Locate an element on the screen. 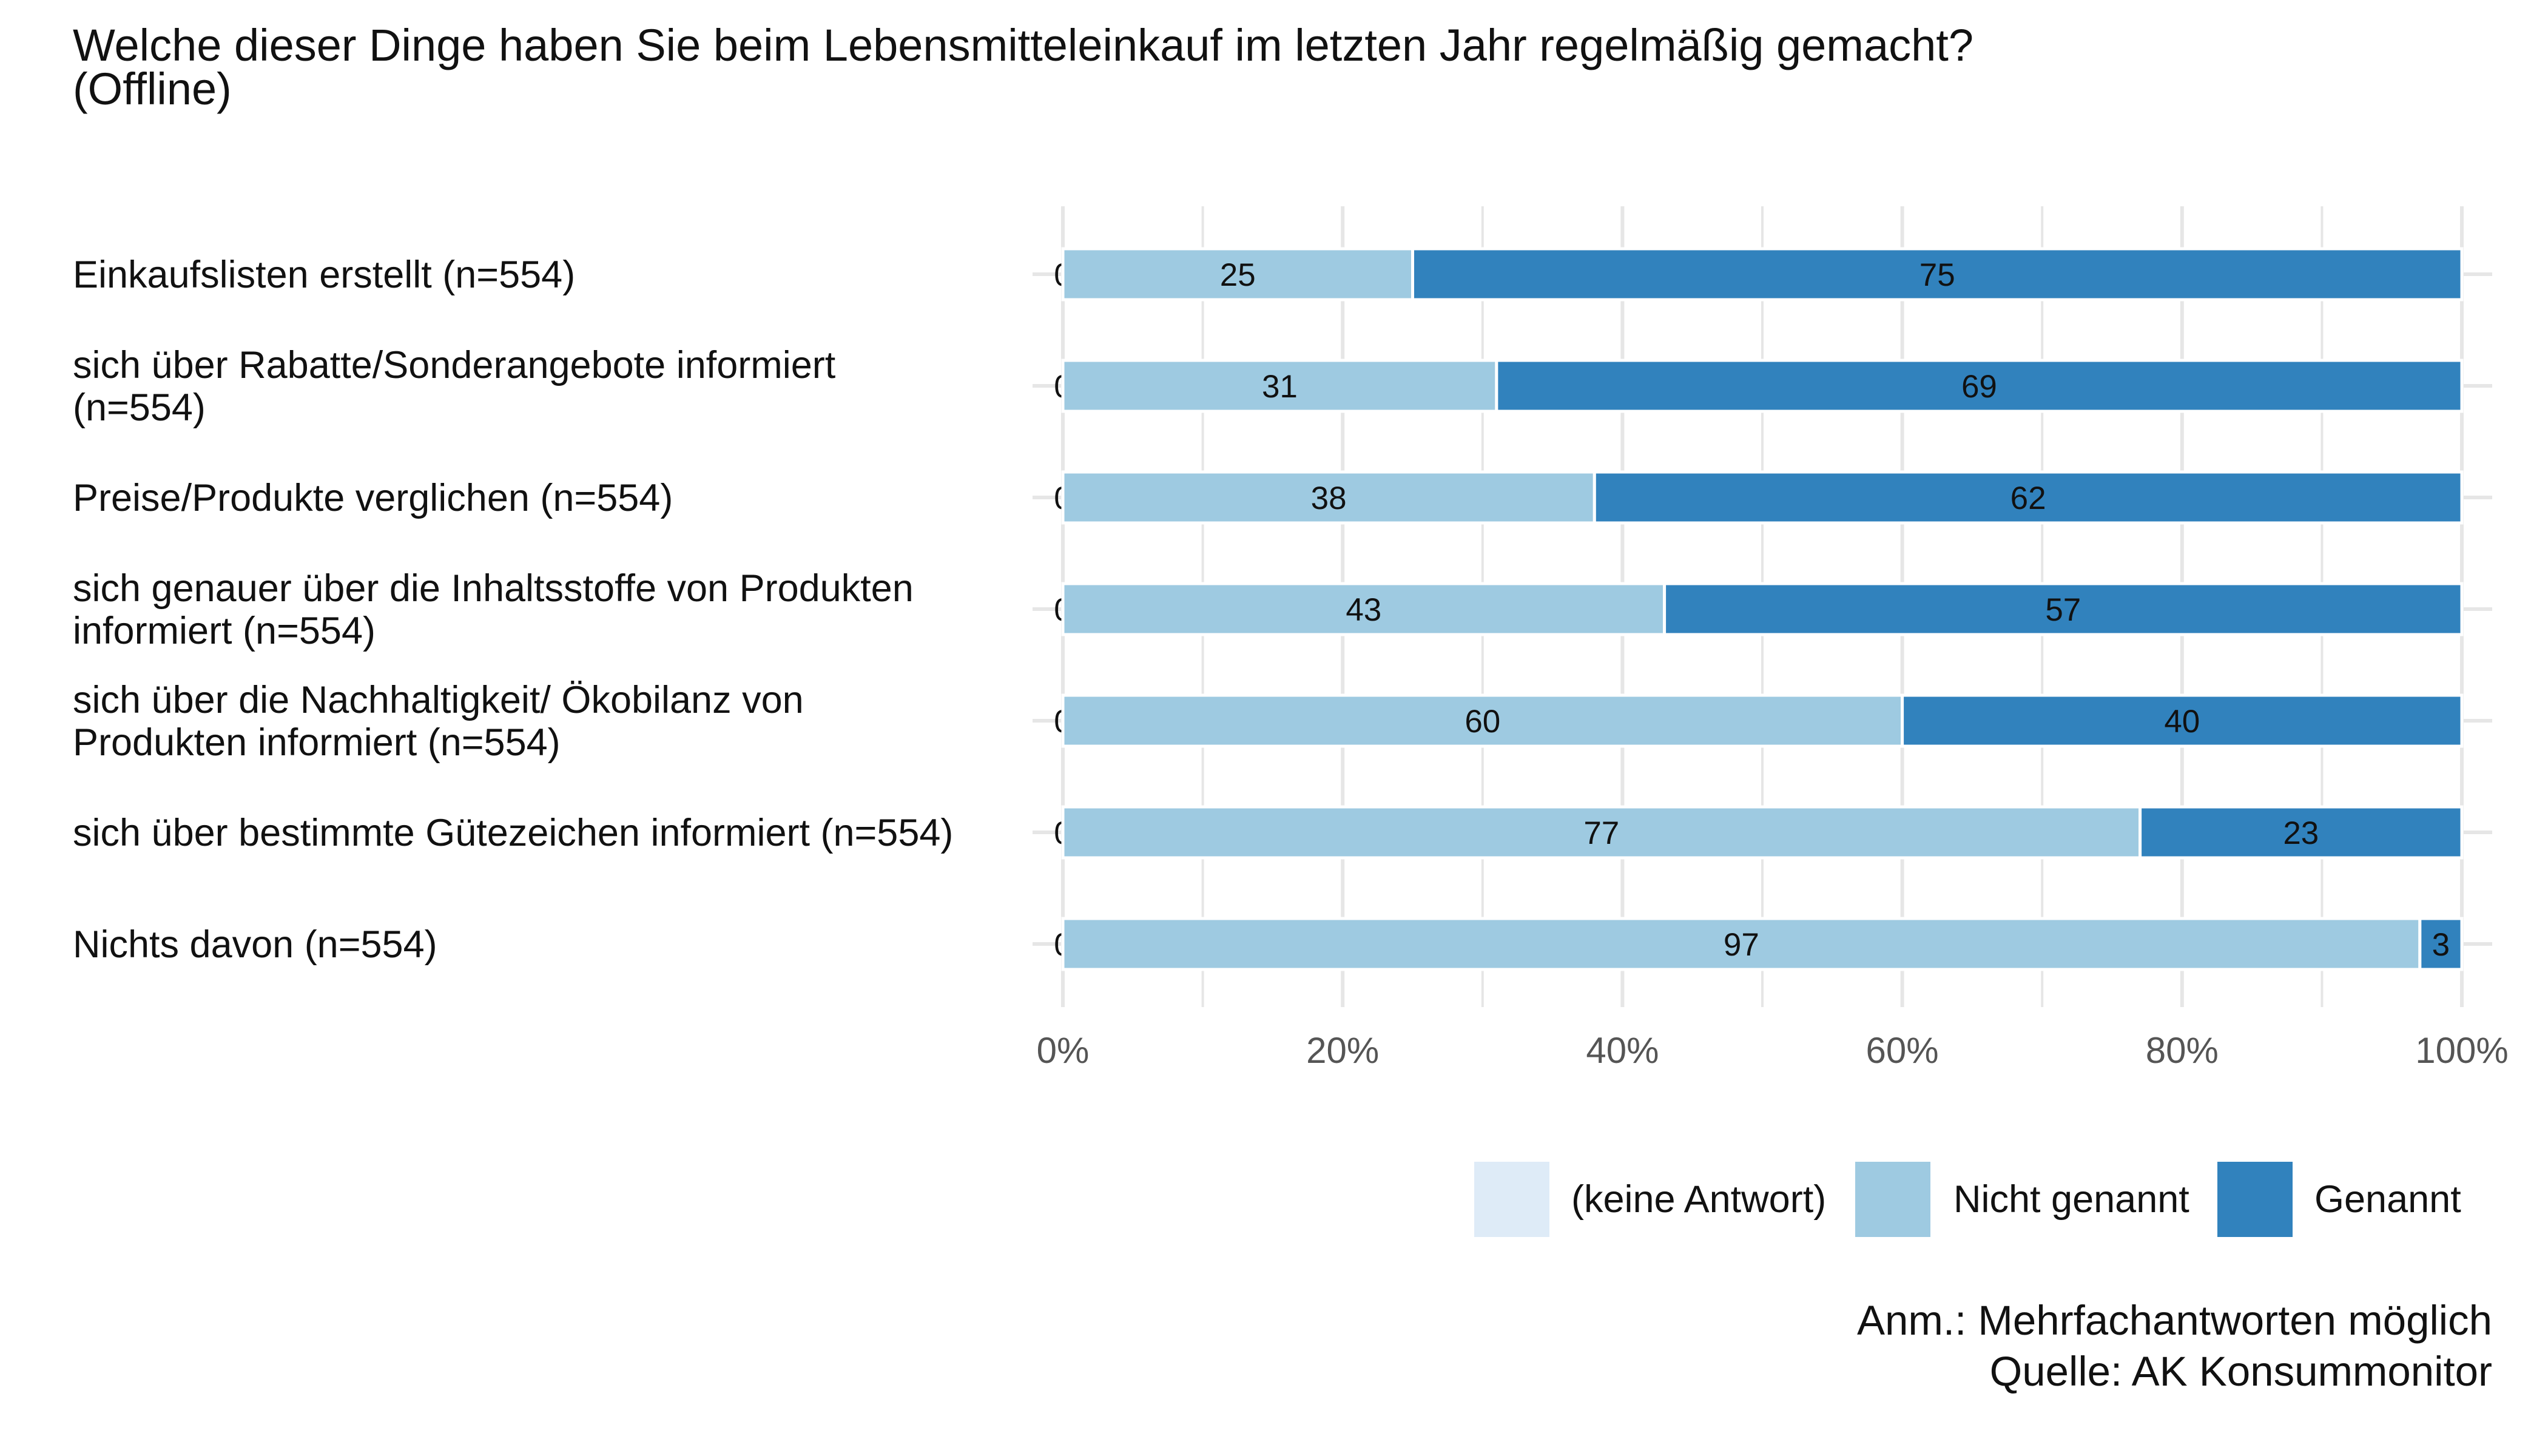  data-label: 31 is located at coordinates (1280, 387).